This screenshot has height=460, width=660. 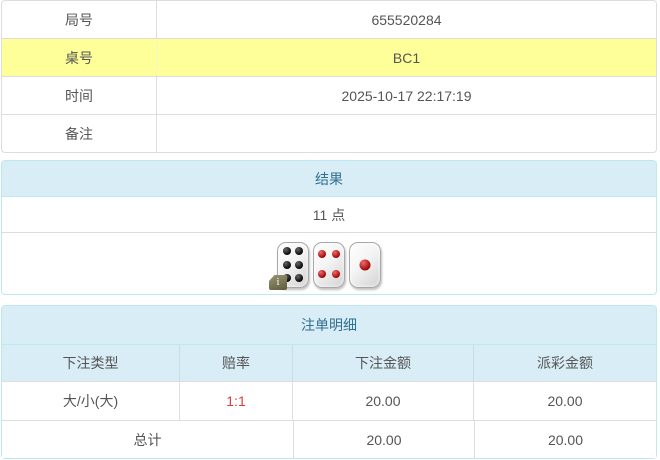 I want to click on time-row: 时间 2025-10-17 22:17:19, so click(x=329, y=96).